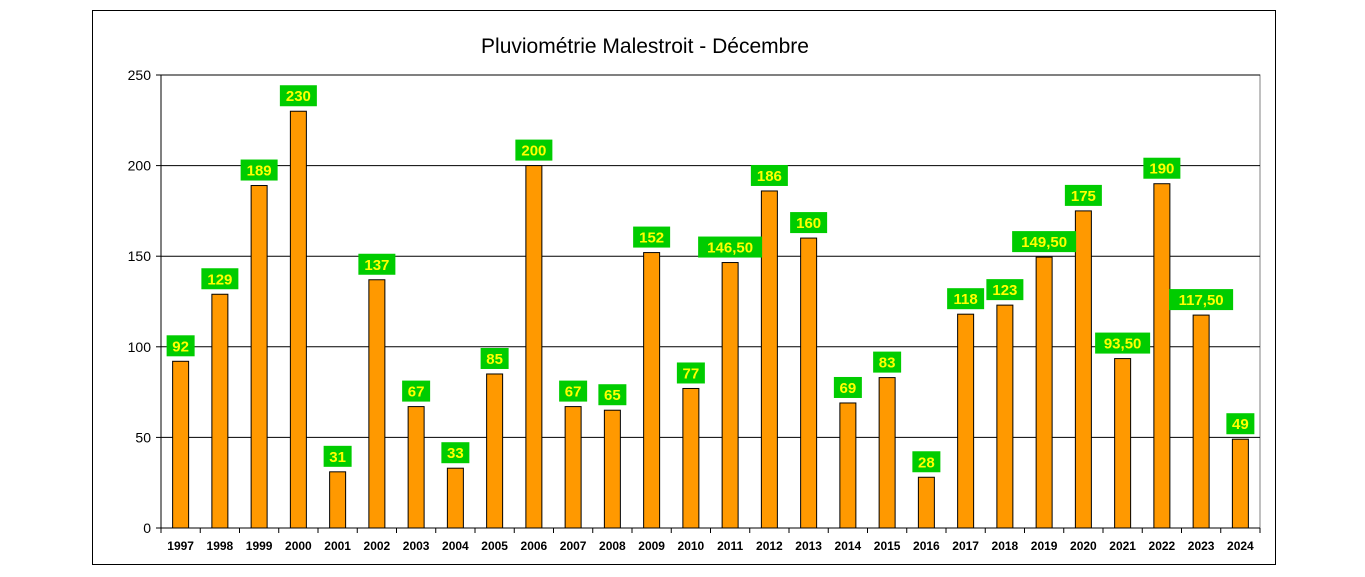 The image size is (1365, 577). What do you see at coordinates (1083, 369) in the screenshot?
I see `bar-2020` at bounding box center [1083, 369].